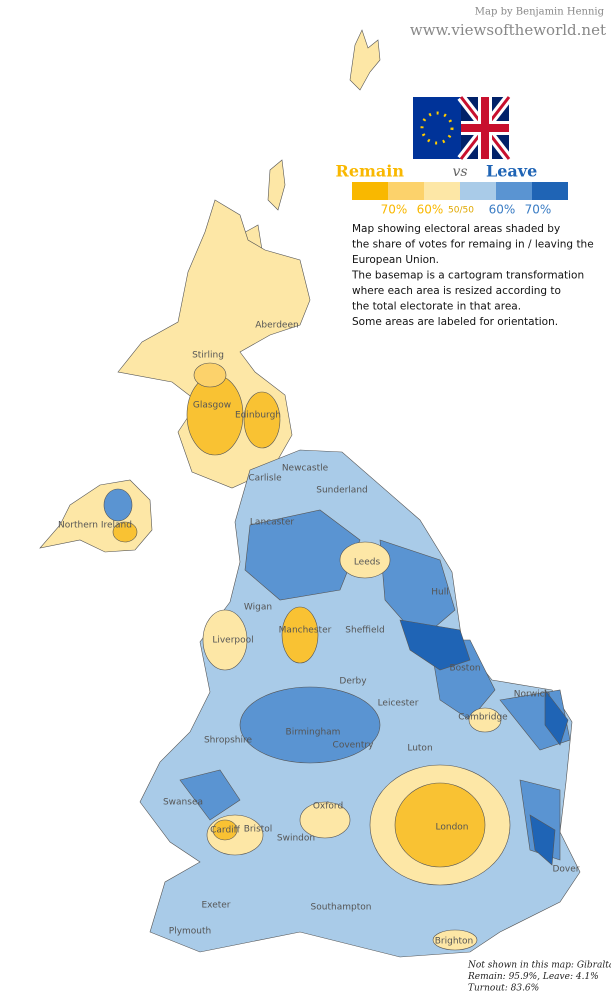 The image size is (611, 996). What do you see at coordinates (364, 631) in the screenshot?
I see `place-label: Sheffield` at bounding box center [364, 631].